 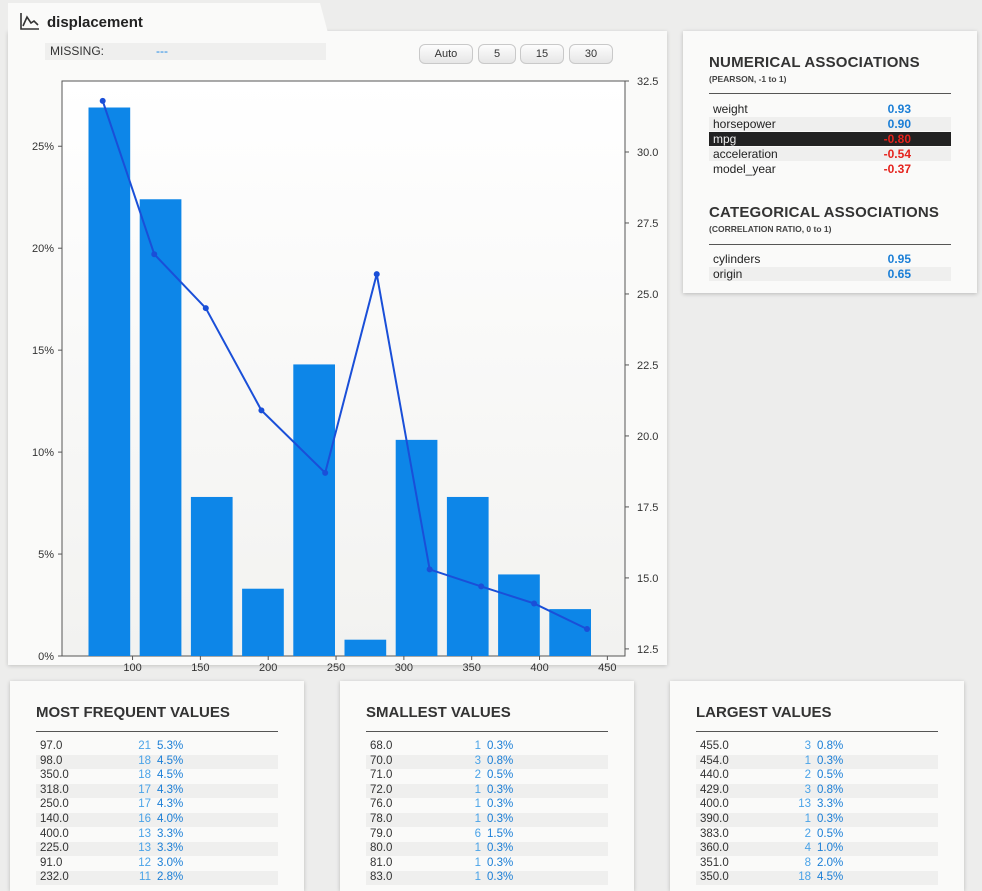 I want to click on table-row: 68.0 1 0.3%, so click(x=487, y=747).